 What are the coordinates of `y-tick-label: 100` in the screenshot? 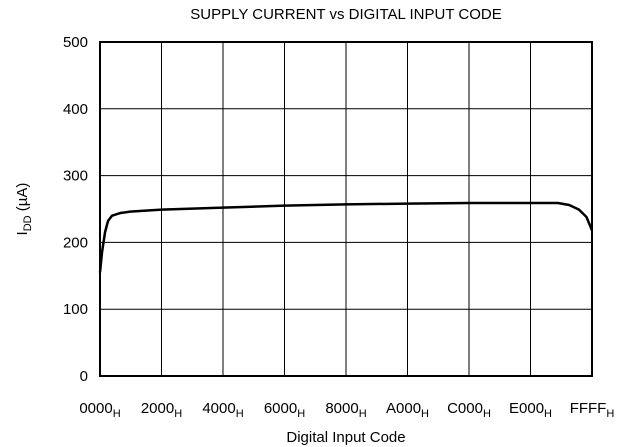 It's located at (75, 309).